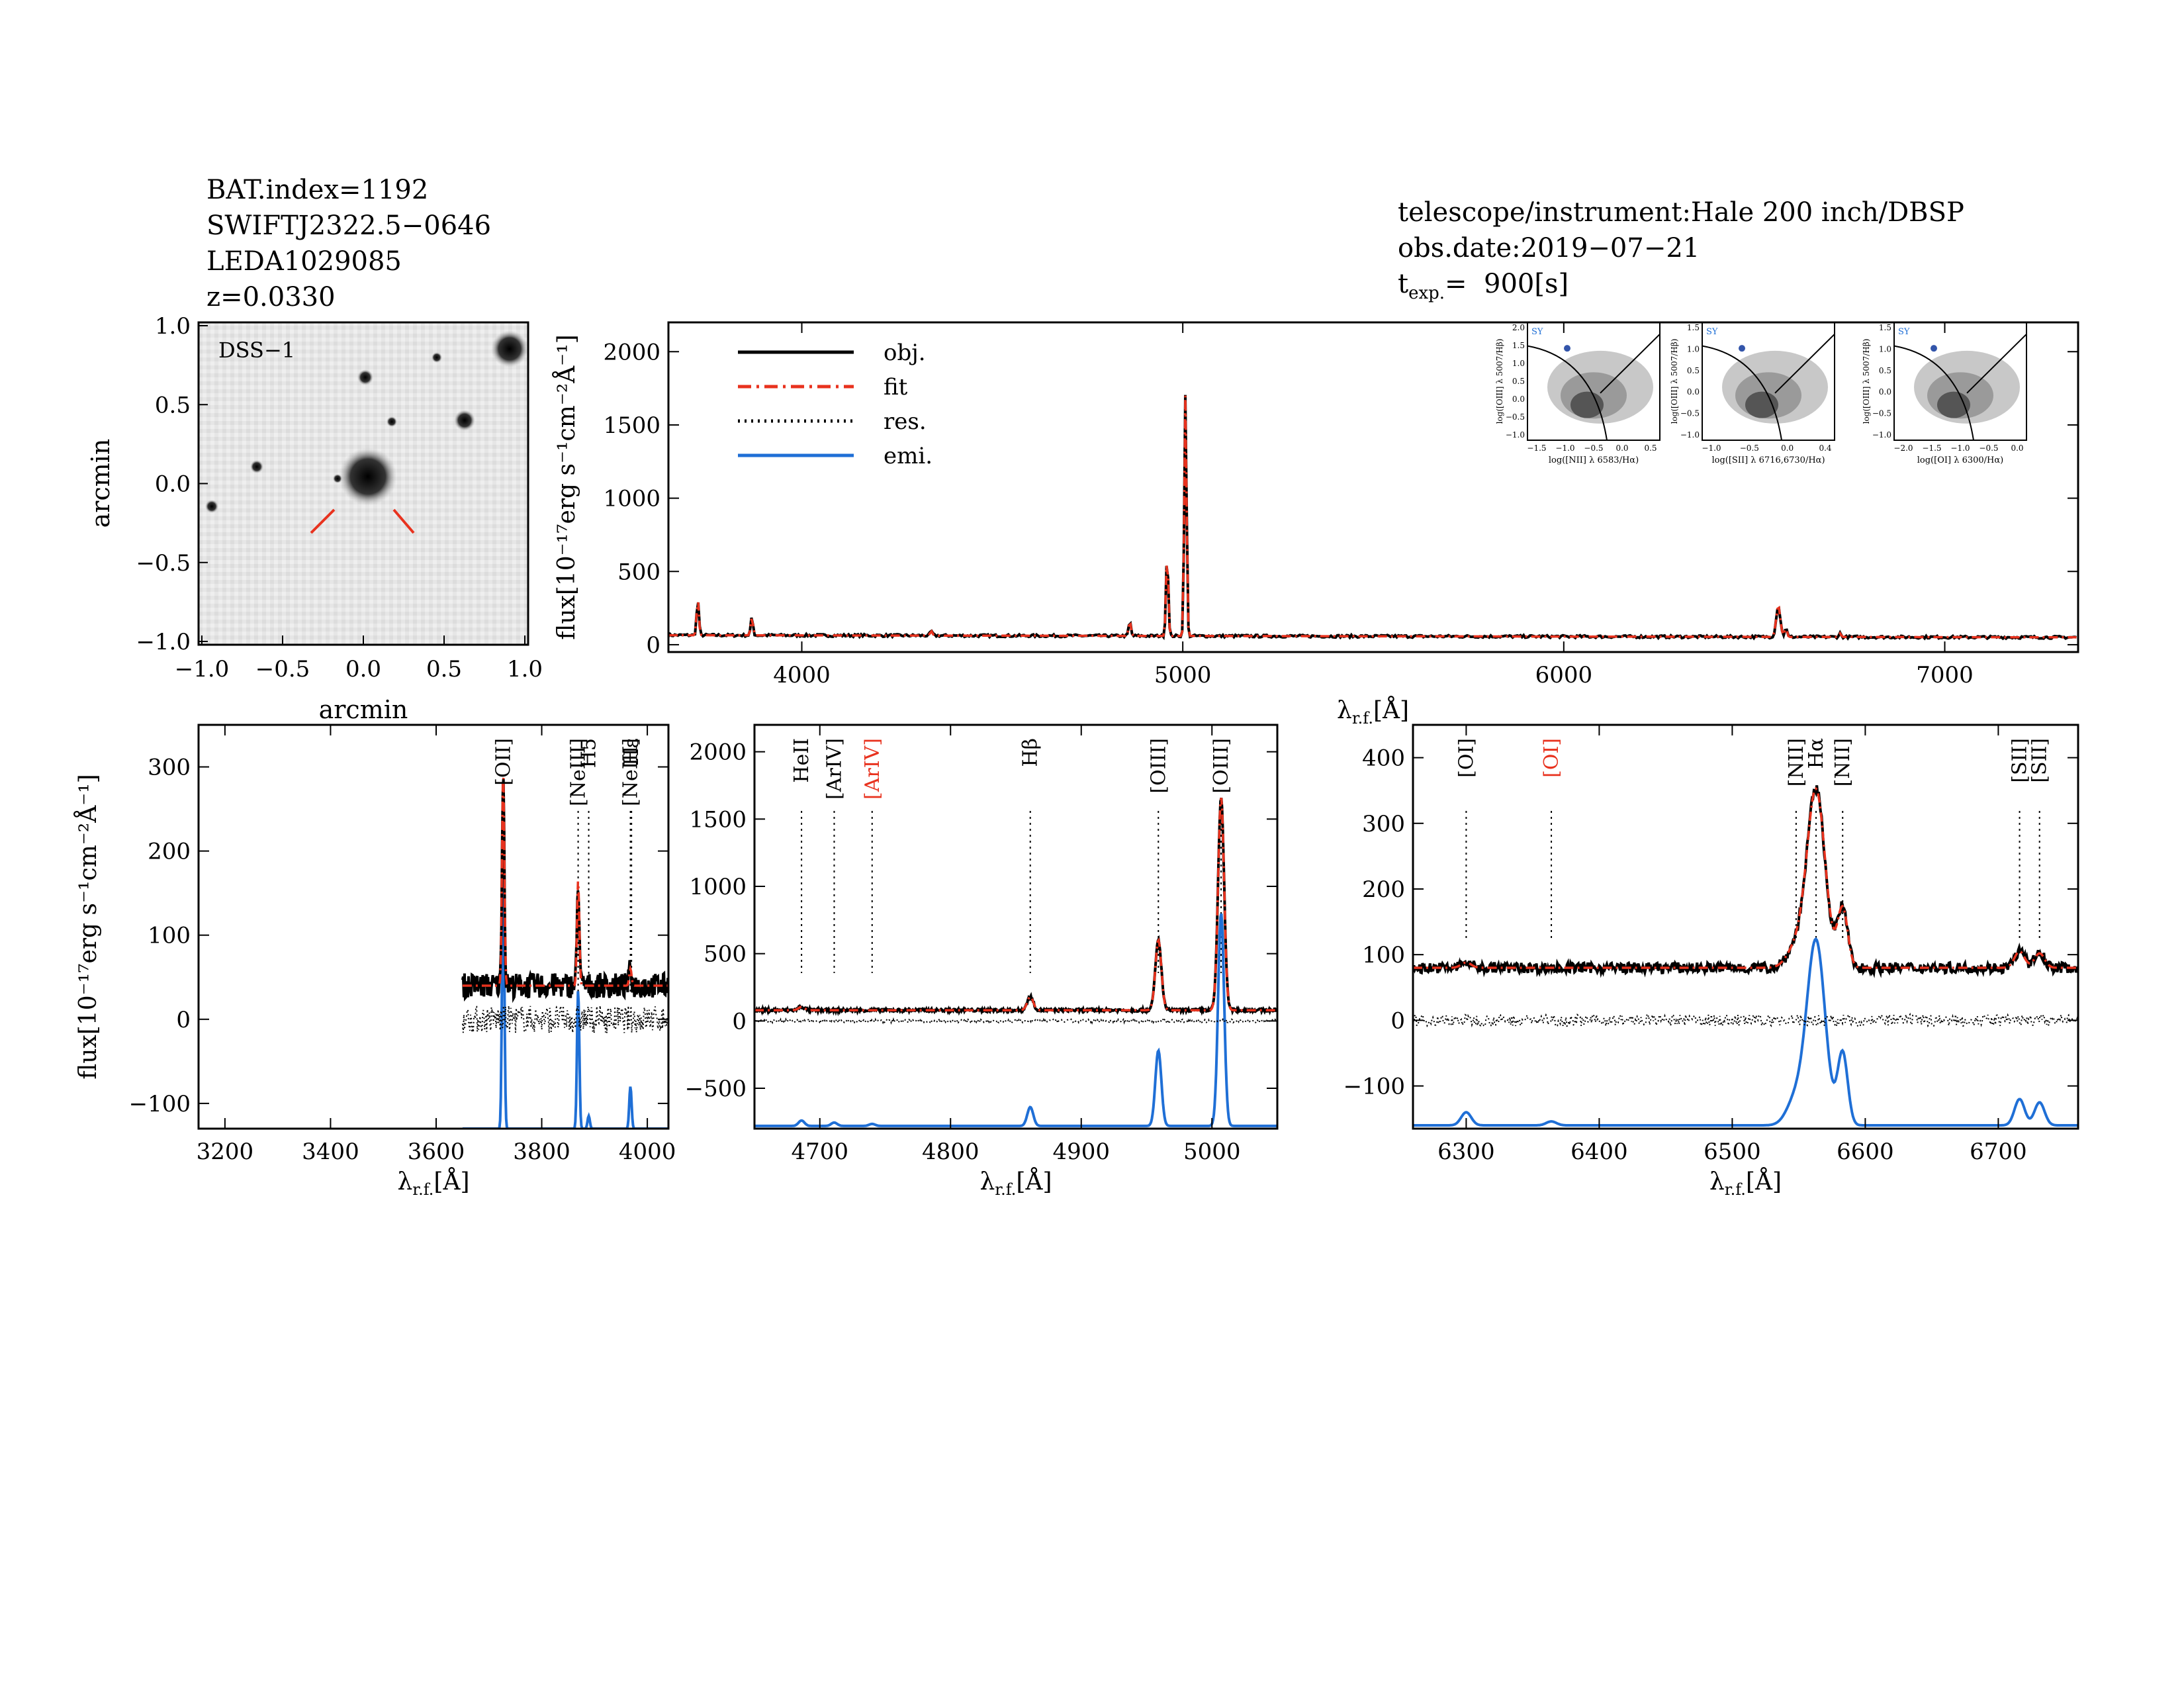 This screenshot has width=2184, height=1688. Describe the element at coordinates (835, 405) in the screenshot. I see `legend: obj. fit res. emi.` at that location.